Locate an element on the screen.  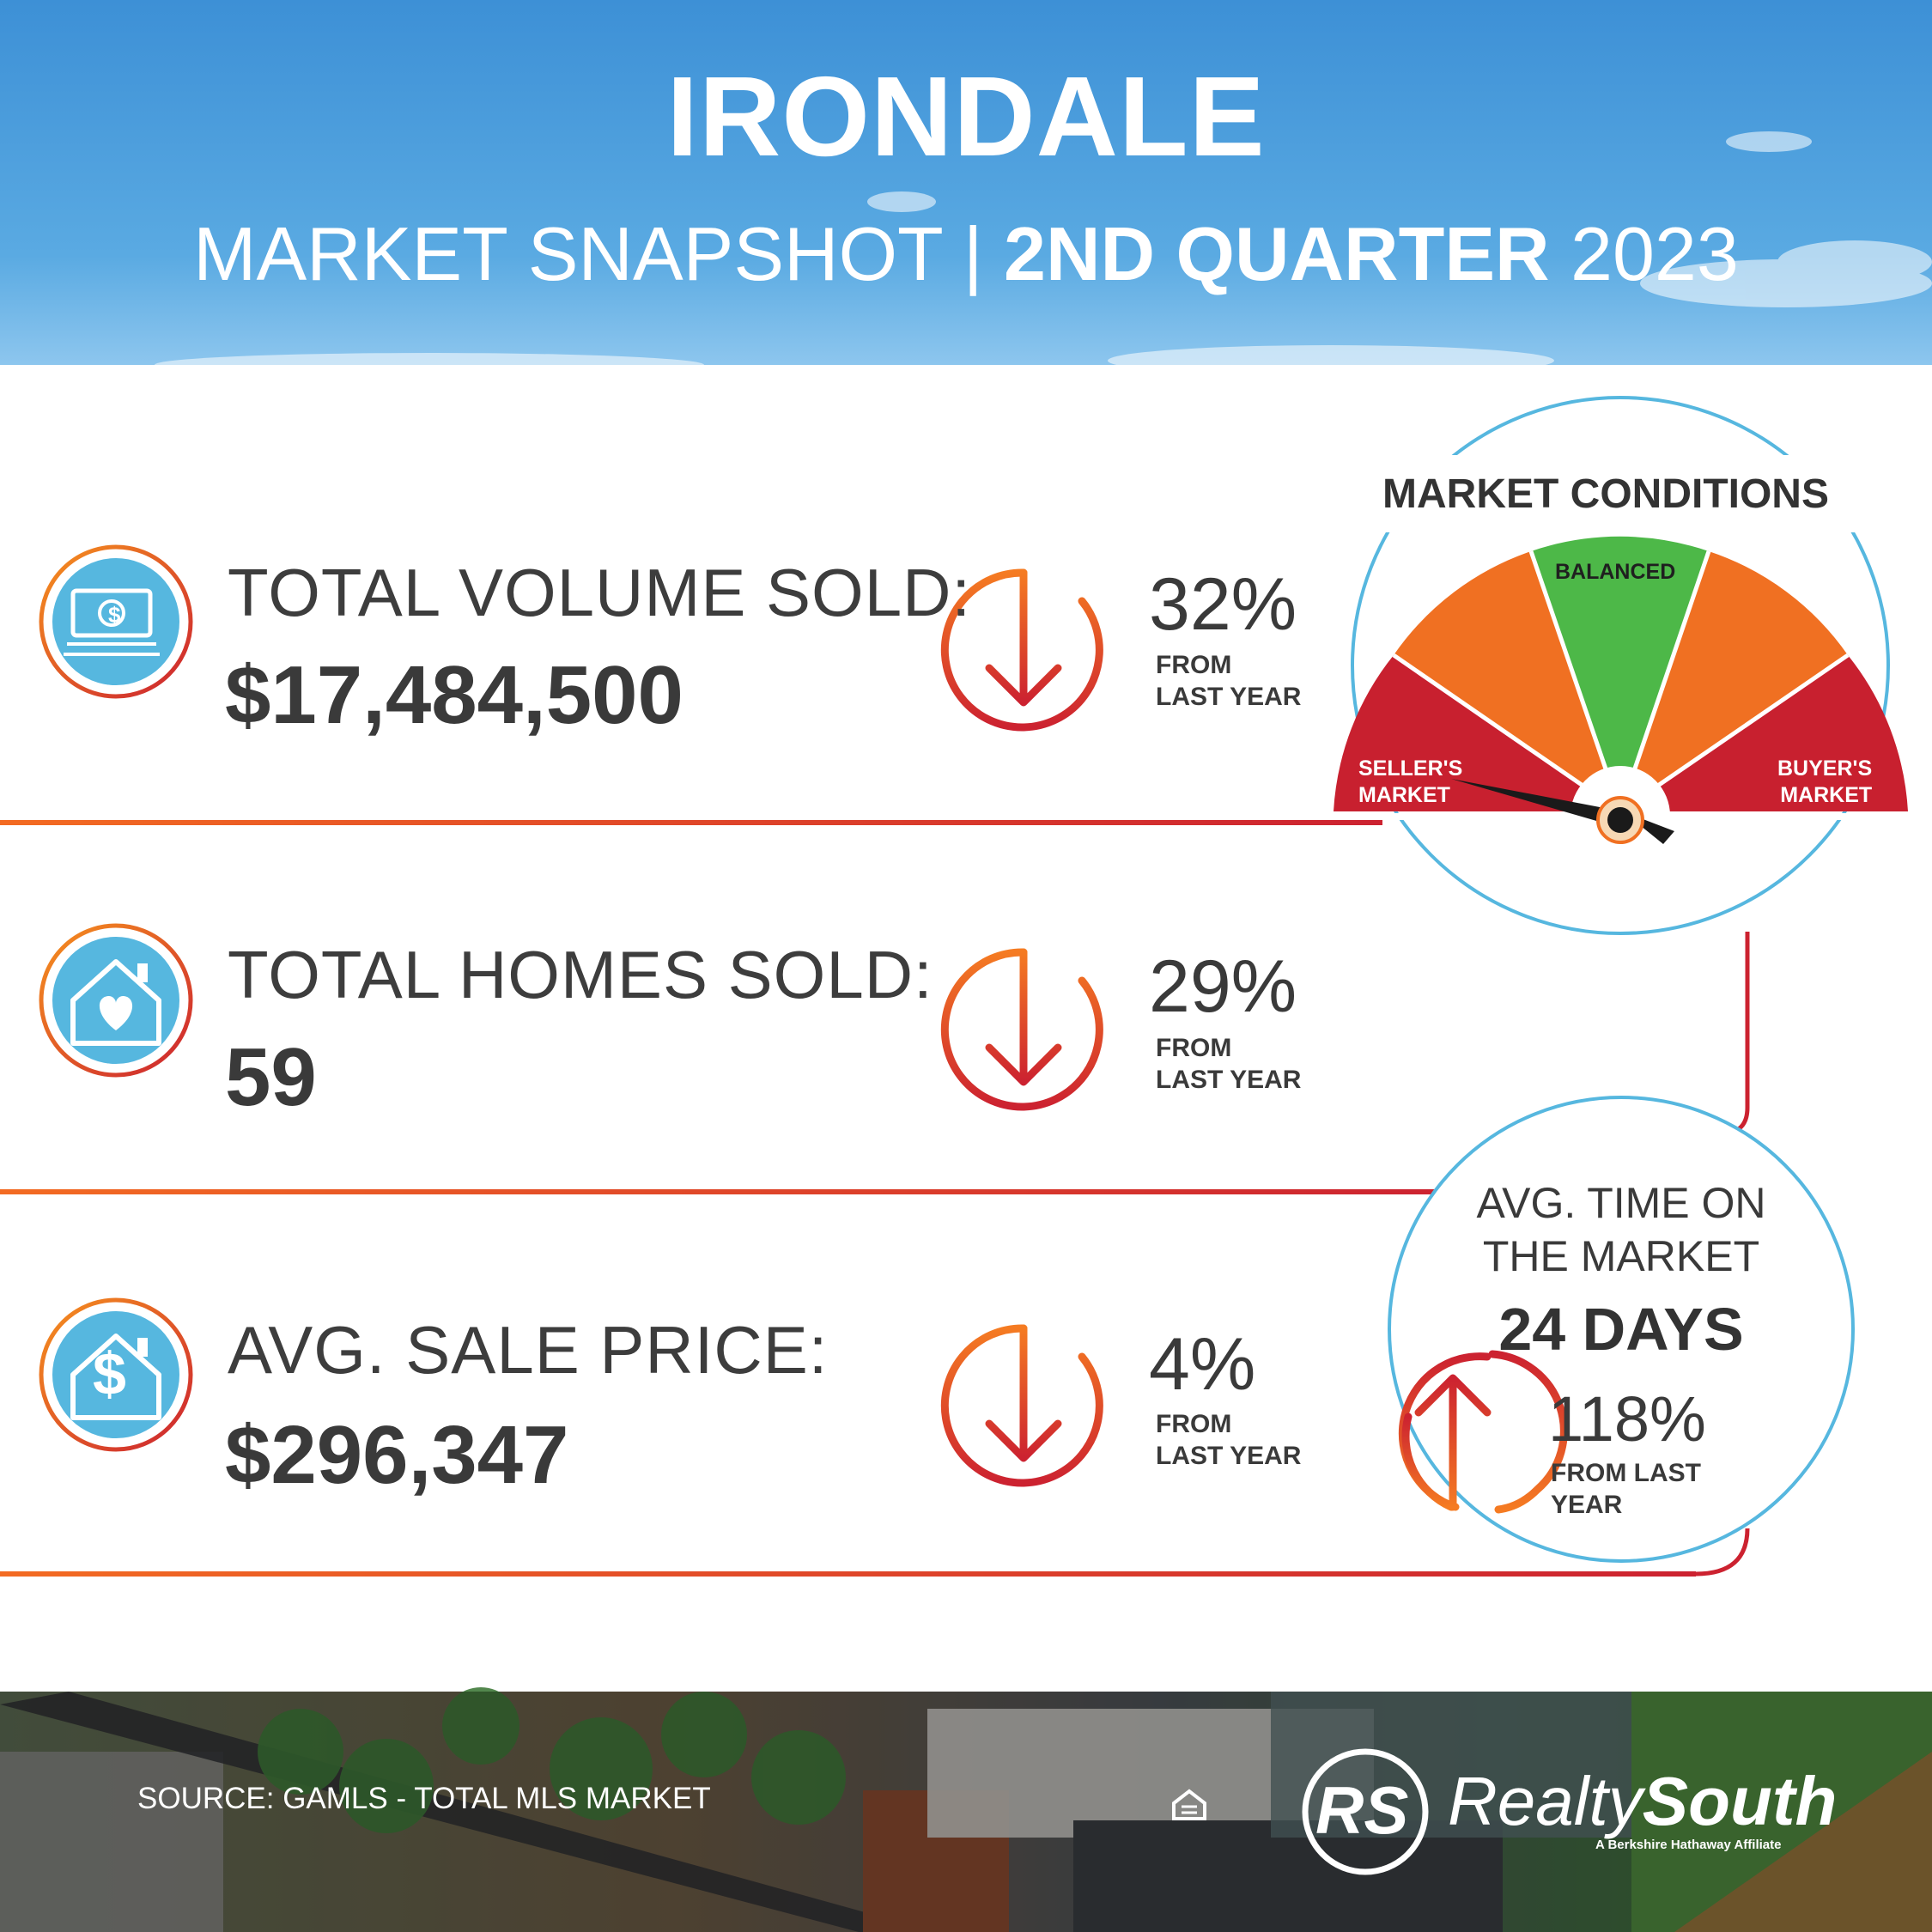
volume-change-caption: FROM LAST YEAR is located at coordinates (1228, 681).